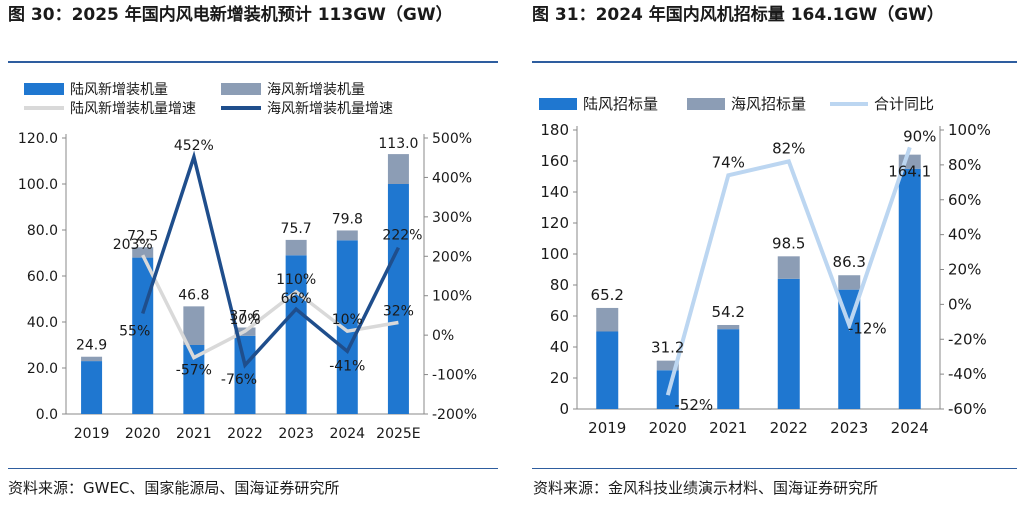  Describe the element at coordinates (253, 62) in the screenshot. I see `left-title-rule` at that location.